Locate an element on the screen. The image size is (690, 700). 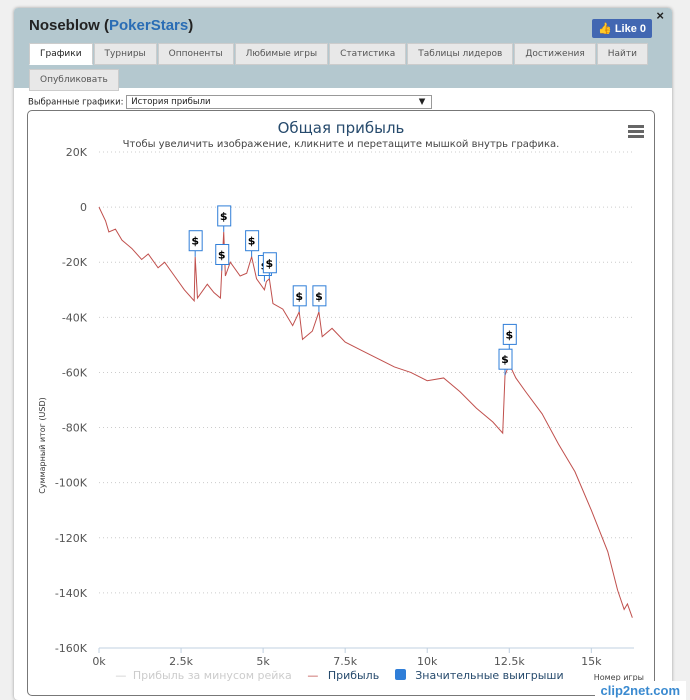
tab-1: Турниры is located at coordinates (125, 54).